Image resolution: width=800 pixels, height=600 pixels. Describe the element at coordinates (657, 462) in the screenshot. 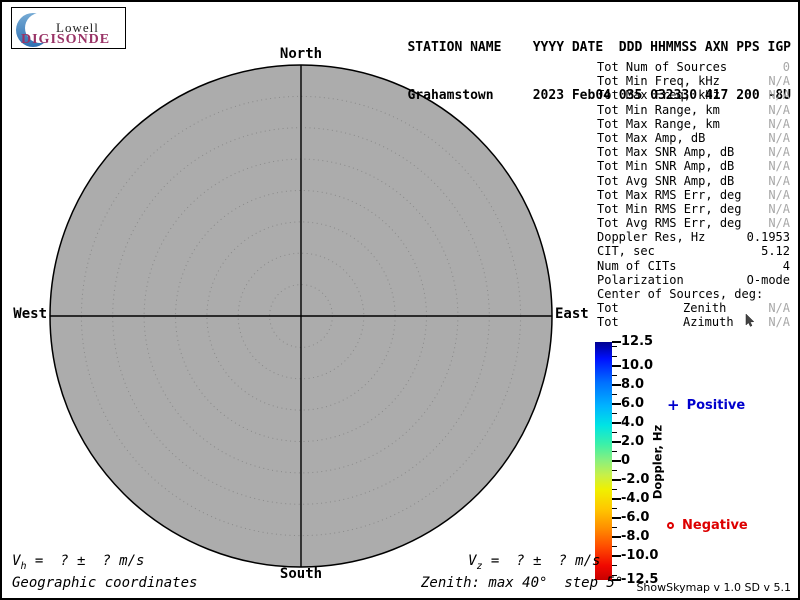

I see `colorbar-title: Doppler, Hz` at that location.